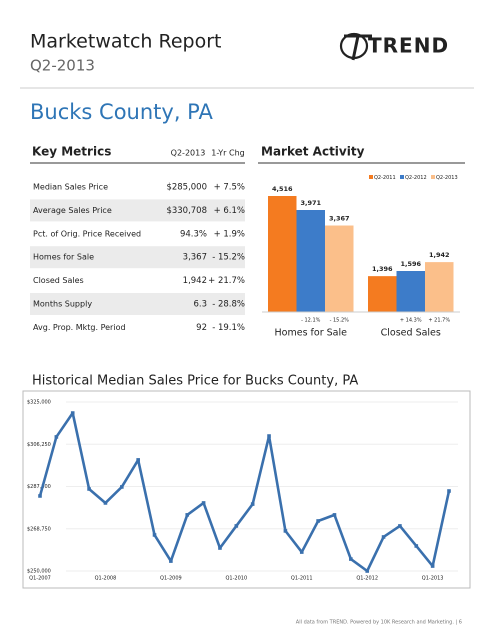 The height and width of the screenshot is (640, 494). What do you see at coordinates (228, 305) in the screenshot?
I see `row-change: - 28.8%` at bounding box center [228, 305].